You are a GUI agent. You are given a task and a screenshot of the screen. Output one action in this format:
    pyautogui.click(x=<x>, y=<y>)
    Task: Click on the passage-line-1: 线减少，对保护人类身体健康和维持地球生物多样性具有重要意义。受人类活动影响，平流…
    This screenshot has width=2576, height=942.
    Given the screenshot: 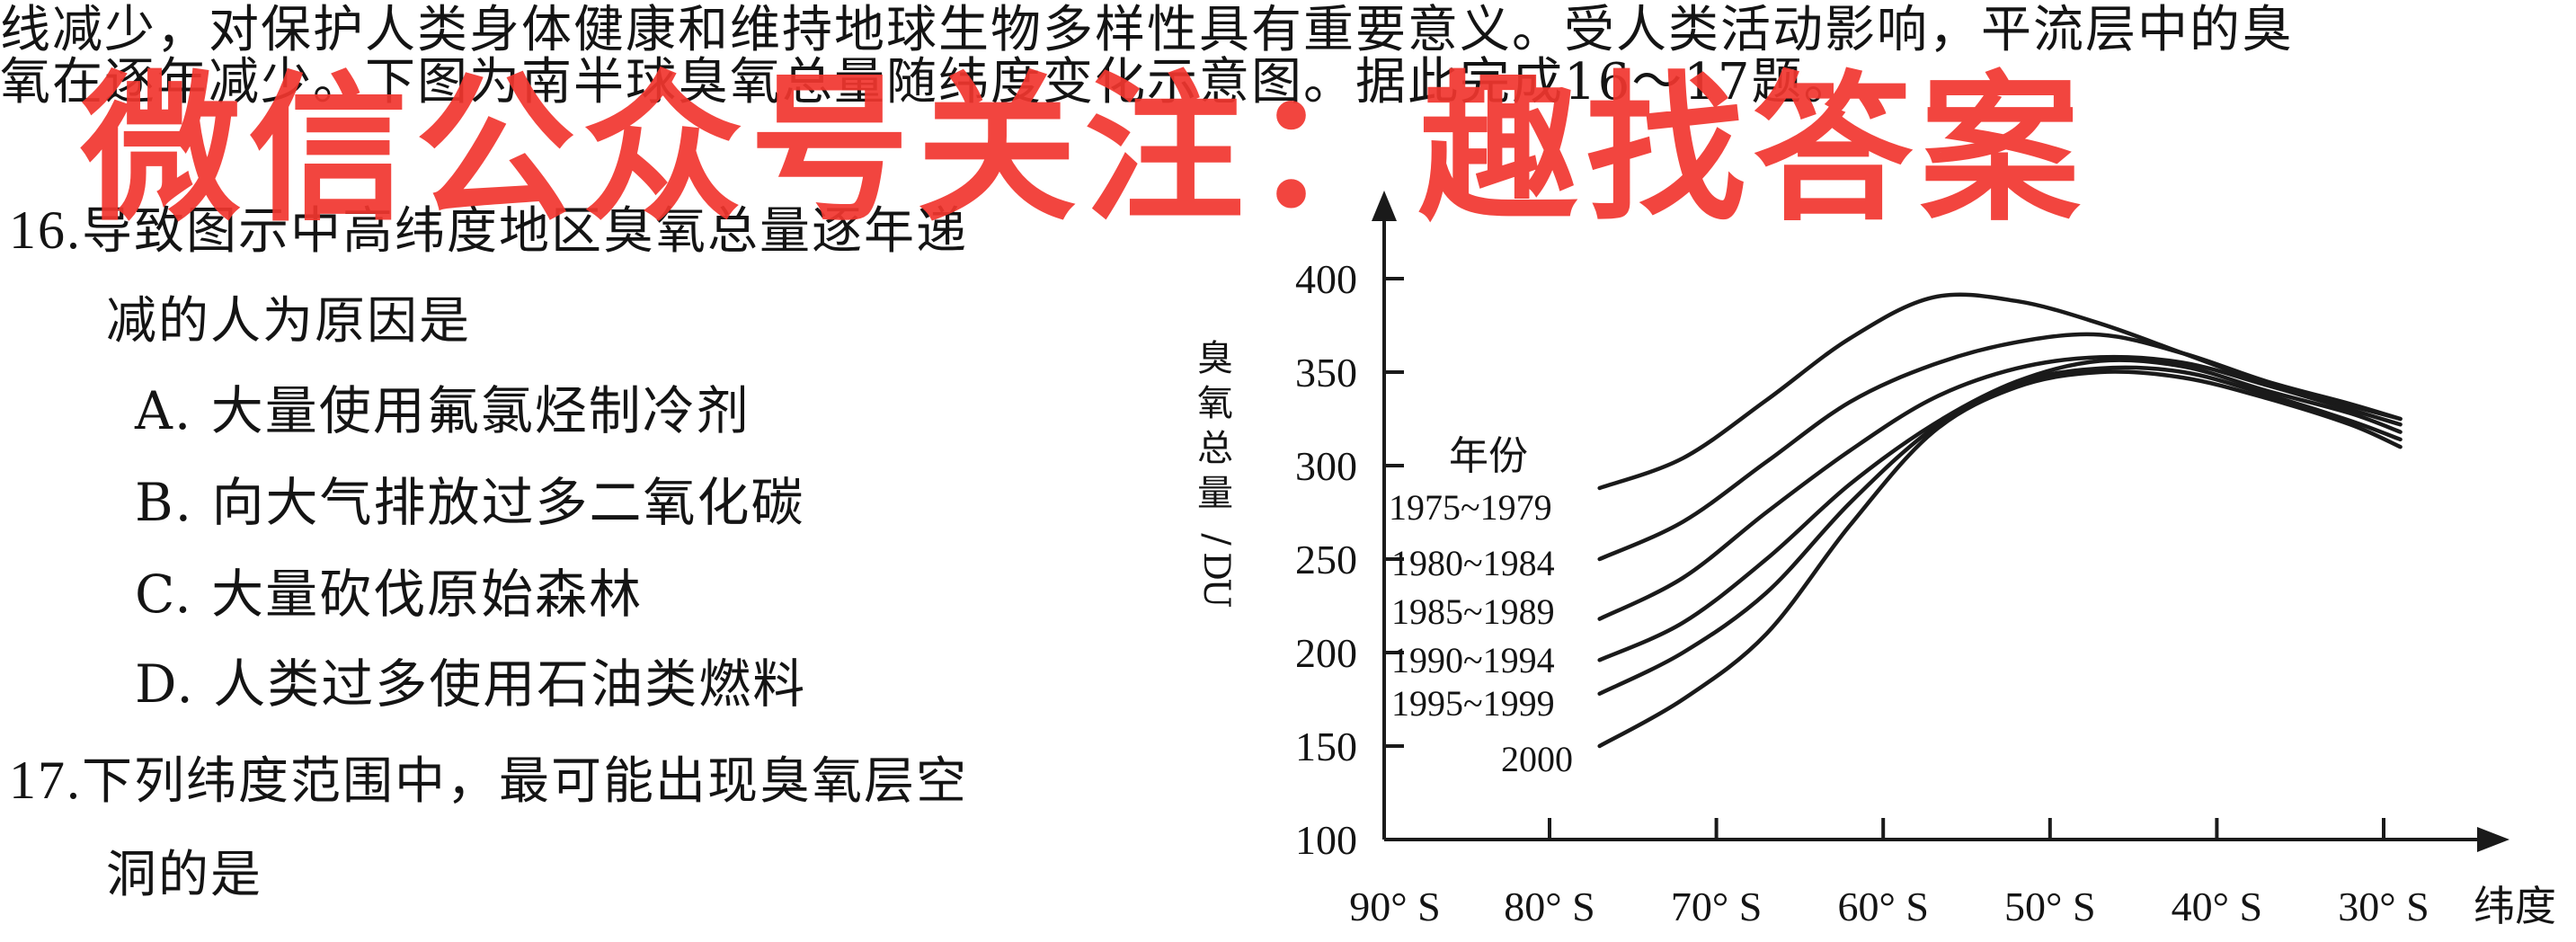 What is the action you would take?
    pyautogui.click(x=1147, y=30)
    